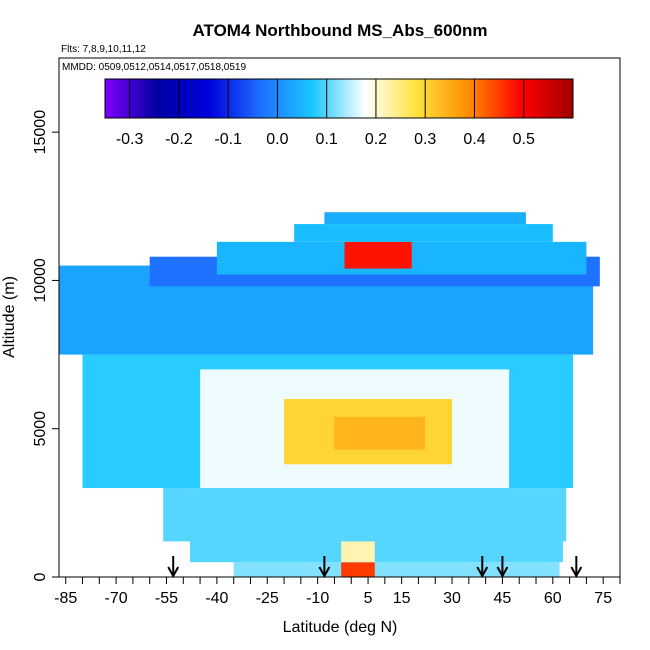 This screenshot has width=650, height=650. What do you see at coordinates (317, 598) in the screenshot?
I see `x-tick-label: -10` at bounding box center [317, 598].